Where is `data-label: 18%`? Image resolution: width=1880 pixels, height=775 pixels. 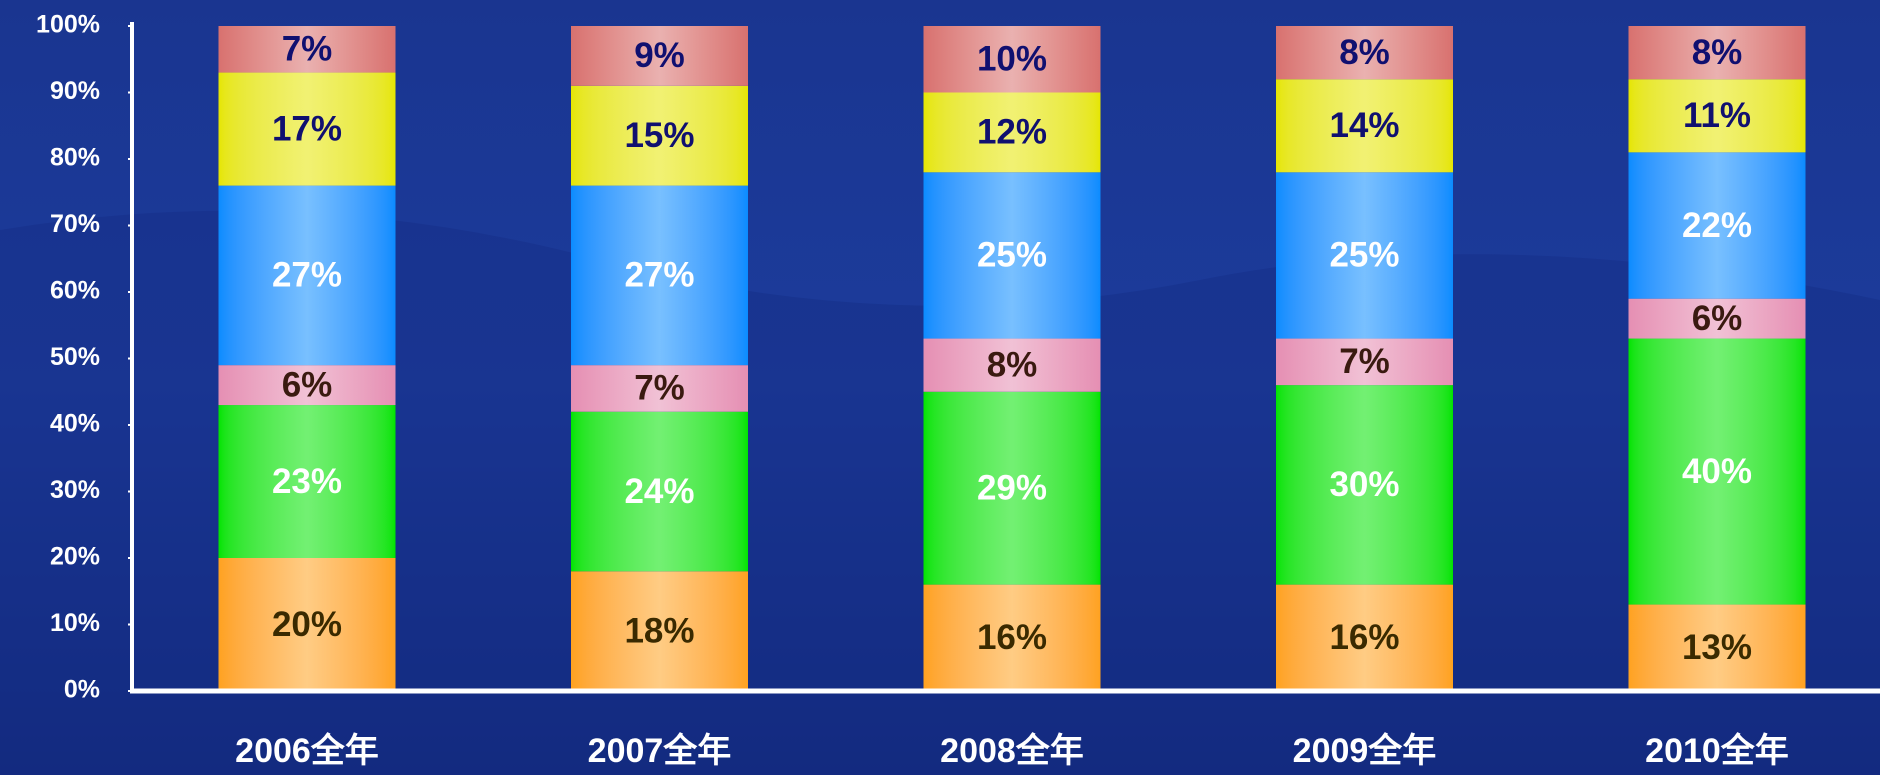
data-label: 18% is located at coordinates (659, 630).